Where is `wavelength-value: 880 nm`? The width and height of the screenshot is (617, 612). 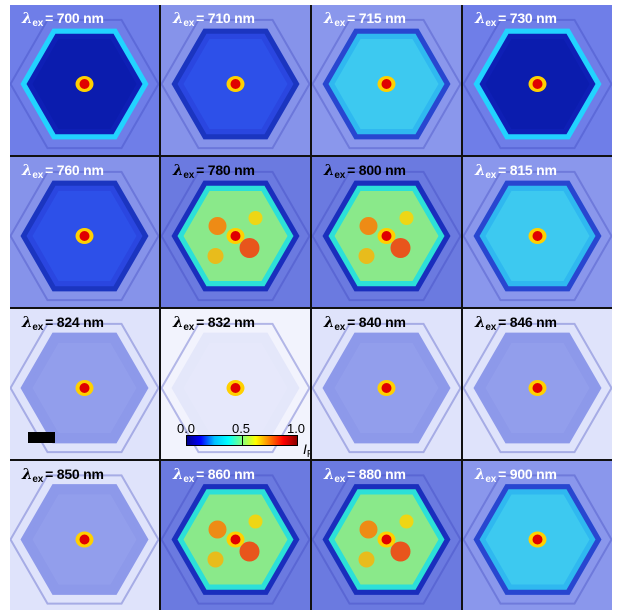 wavelength-value: 880 nm is located at coordinates (382, 474).